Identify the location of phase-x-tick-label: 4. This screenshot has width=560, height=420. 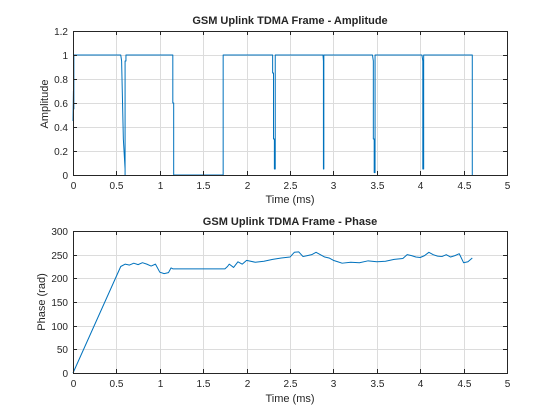
(421, 384).